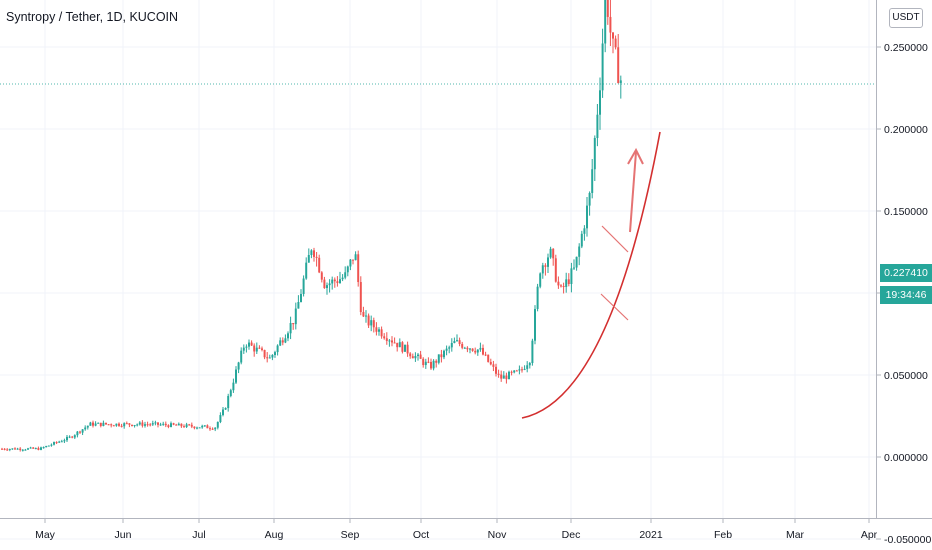  I want to click on time-tick-label: Apr, so click(869, 535).